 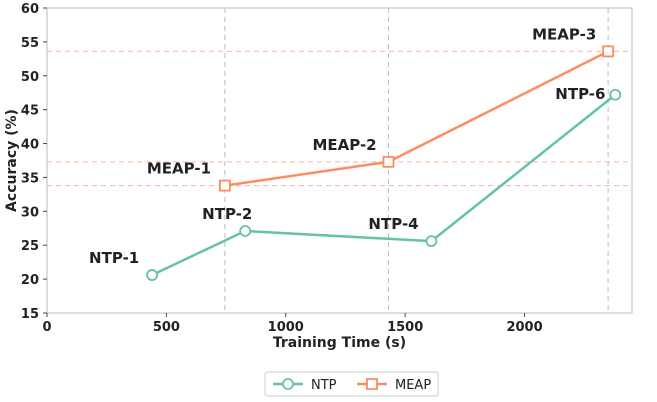 What do you see at coordinates (114, 258) in the screenshot?
I see `data-label: NTP-1` at bounding box center [114, 258].